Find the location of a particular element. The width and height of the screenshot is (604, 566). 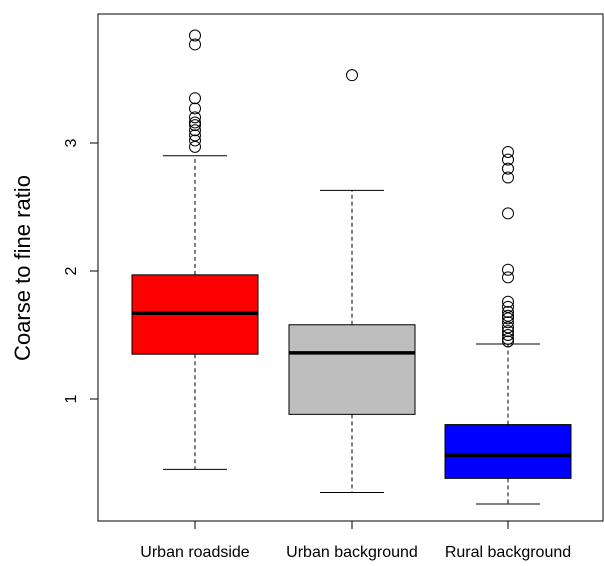

y-axis-title: Coarse to fine ratio is located at coordinates (22, 268).